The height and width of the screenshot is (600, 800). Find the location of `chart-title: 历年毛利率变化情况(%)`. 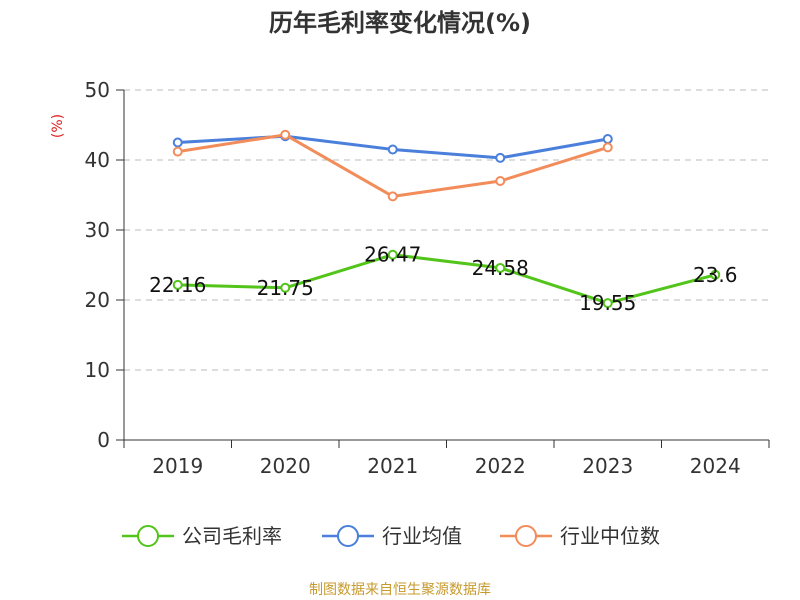

chart-title: 历年毛利率变化情况(%) is located at coordinates (400, 23).